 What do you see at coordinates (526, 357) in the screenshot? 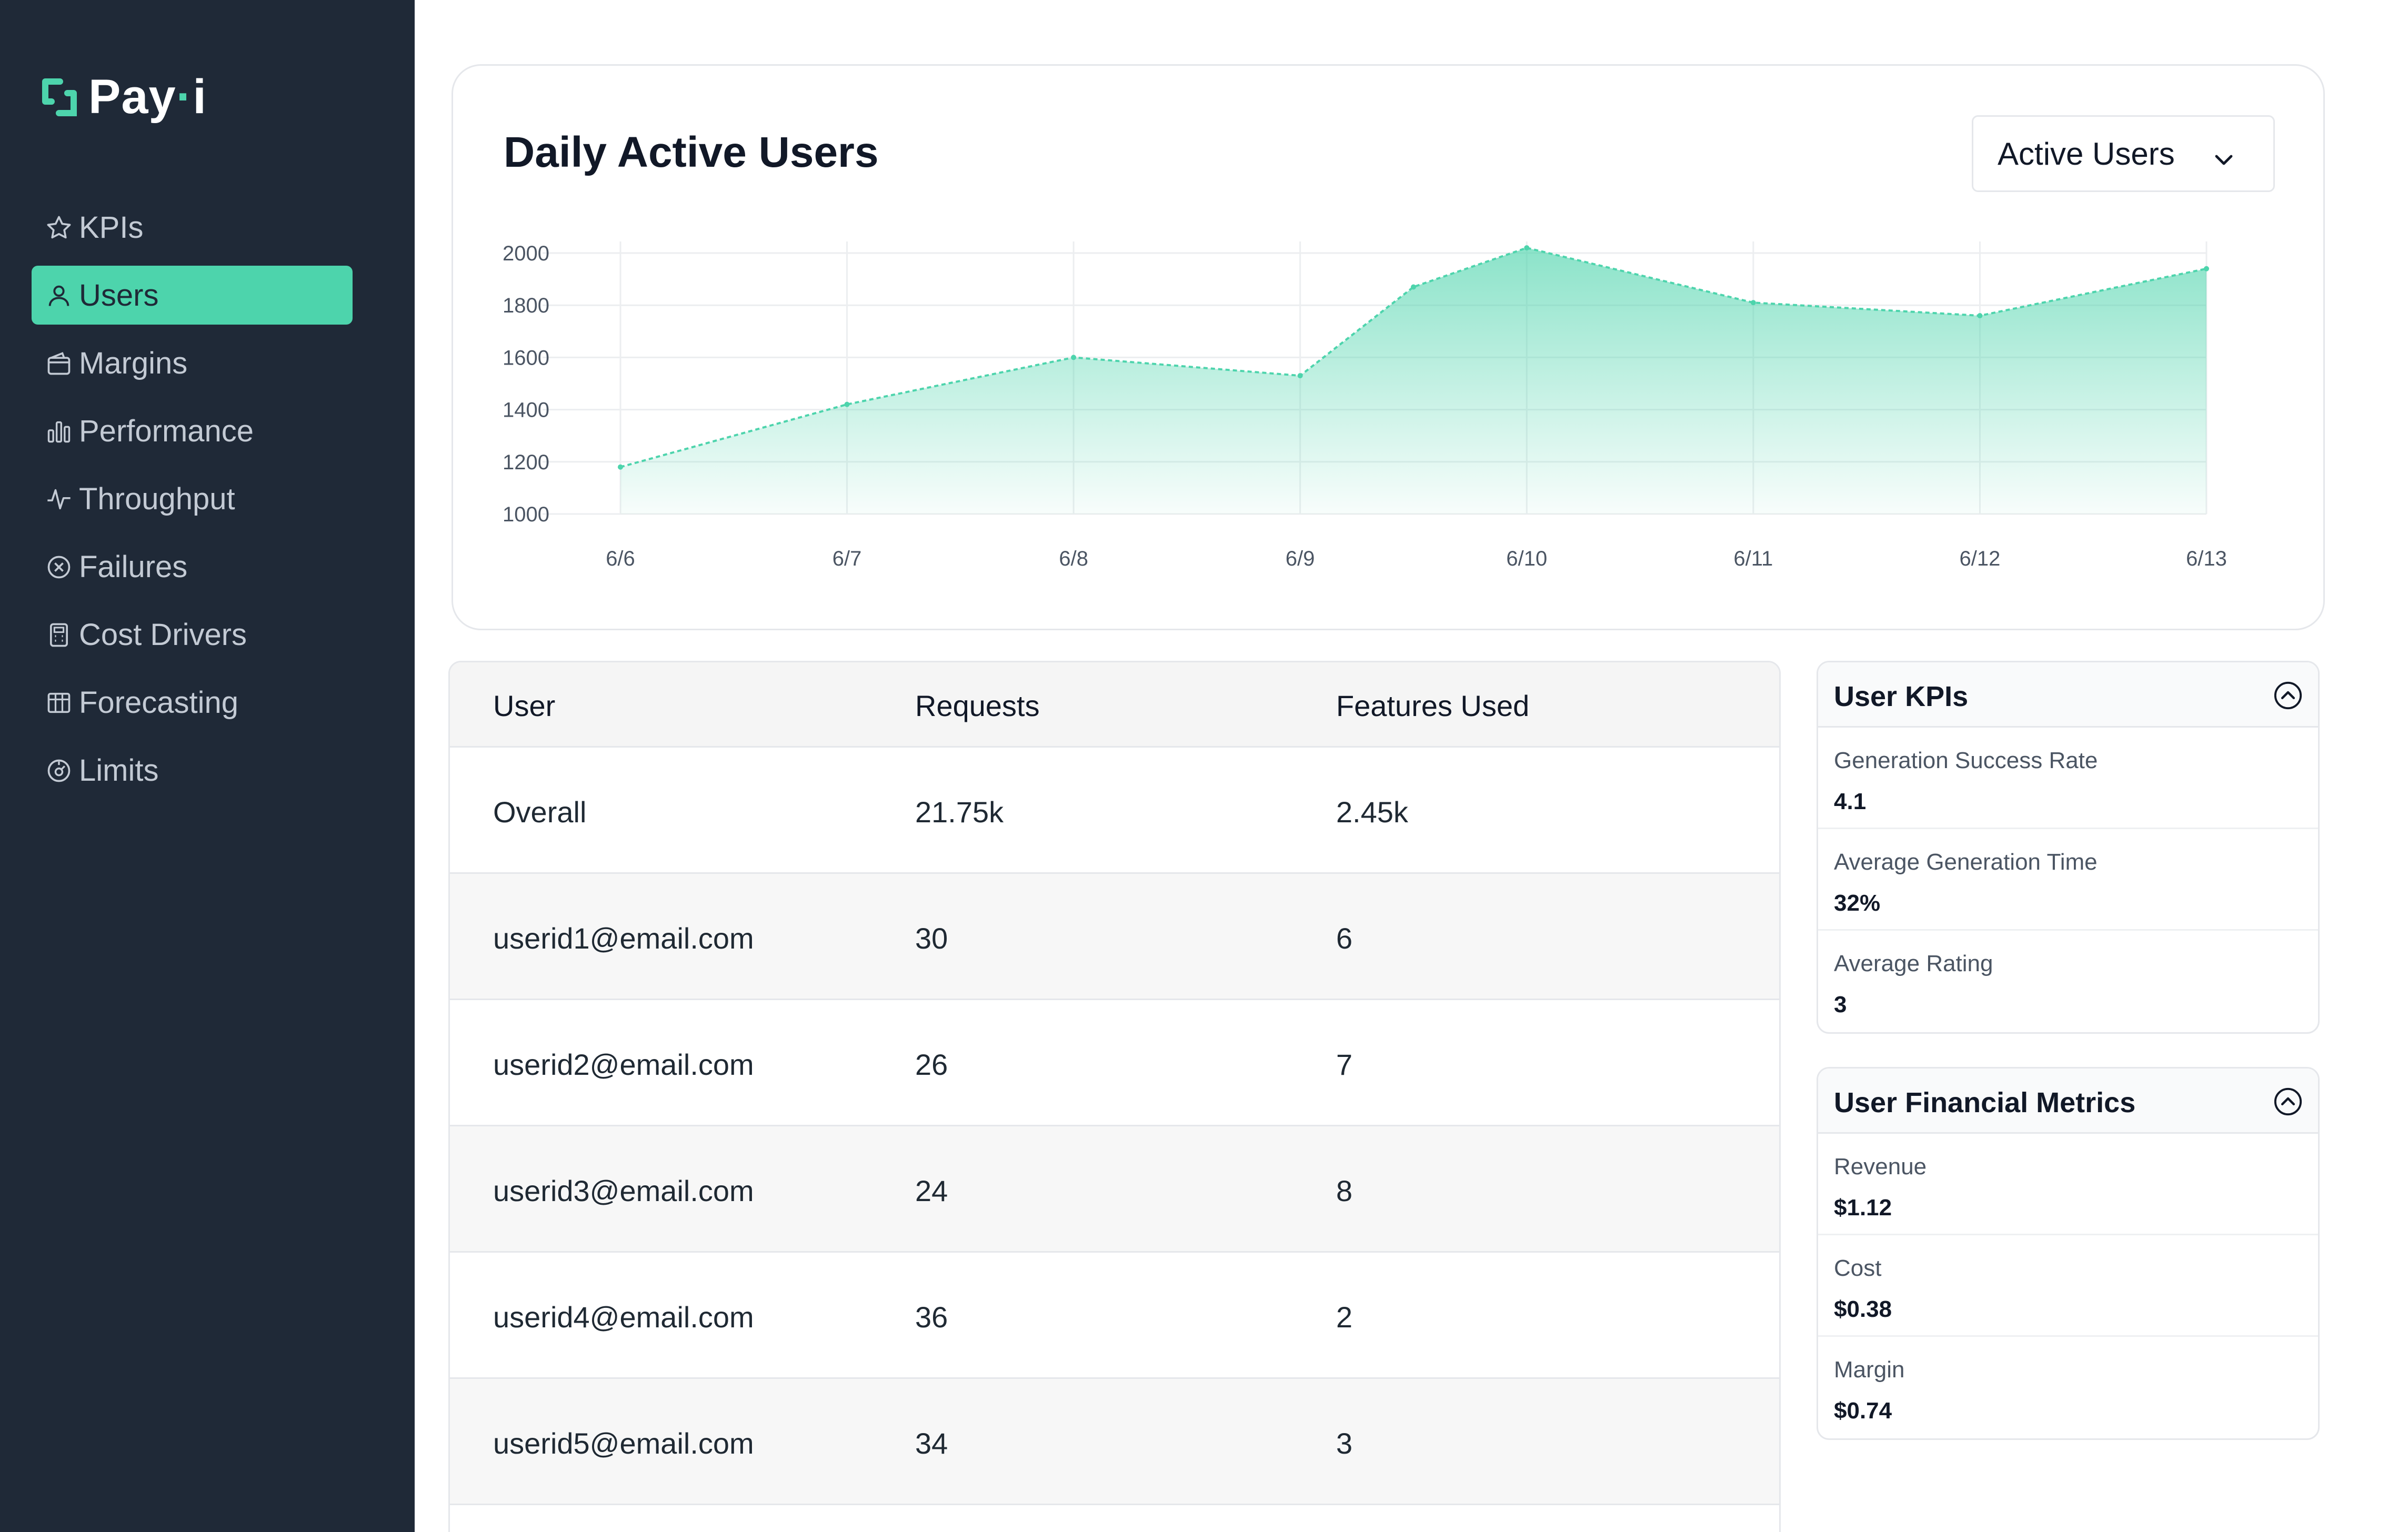
I see `y-tick-label: 1600` at bounding box center [526, 357].